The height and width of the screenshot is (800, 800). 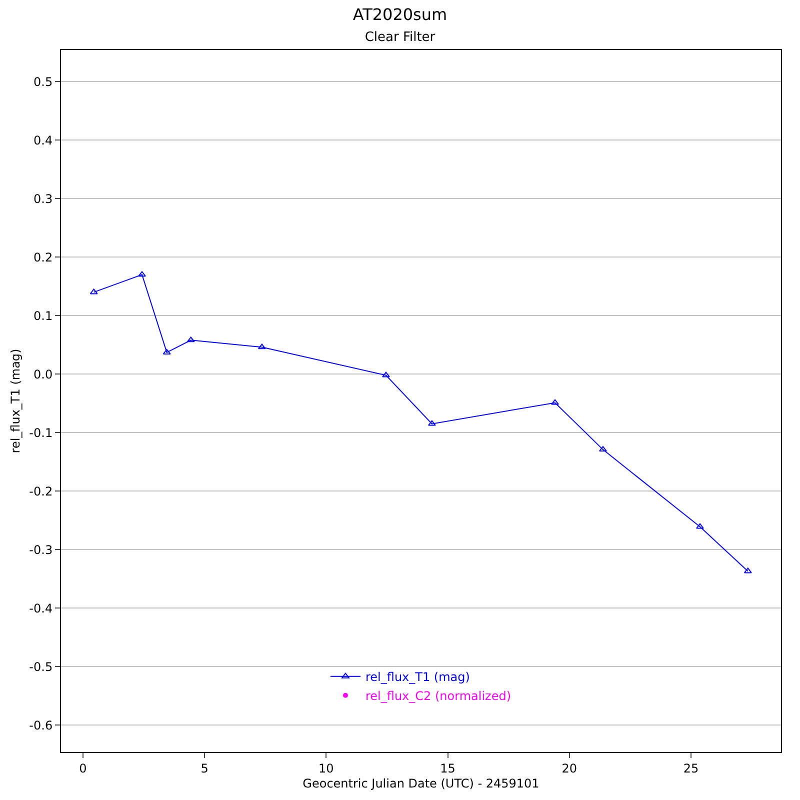 What do you see at coordinates (15, 401) in the screenshot?
I see `y-axis-title: rel_flux_T1 (mag)` at bounding box center [15, 401].